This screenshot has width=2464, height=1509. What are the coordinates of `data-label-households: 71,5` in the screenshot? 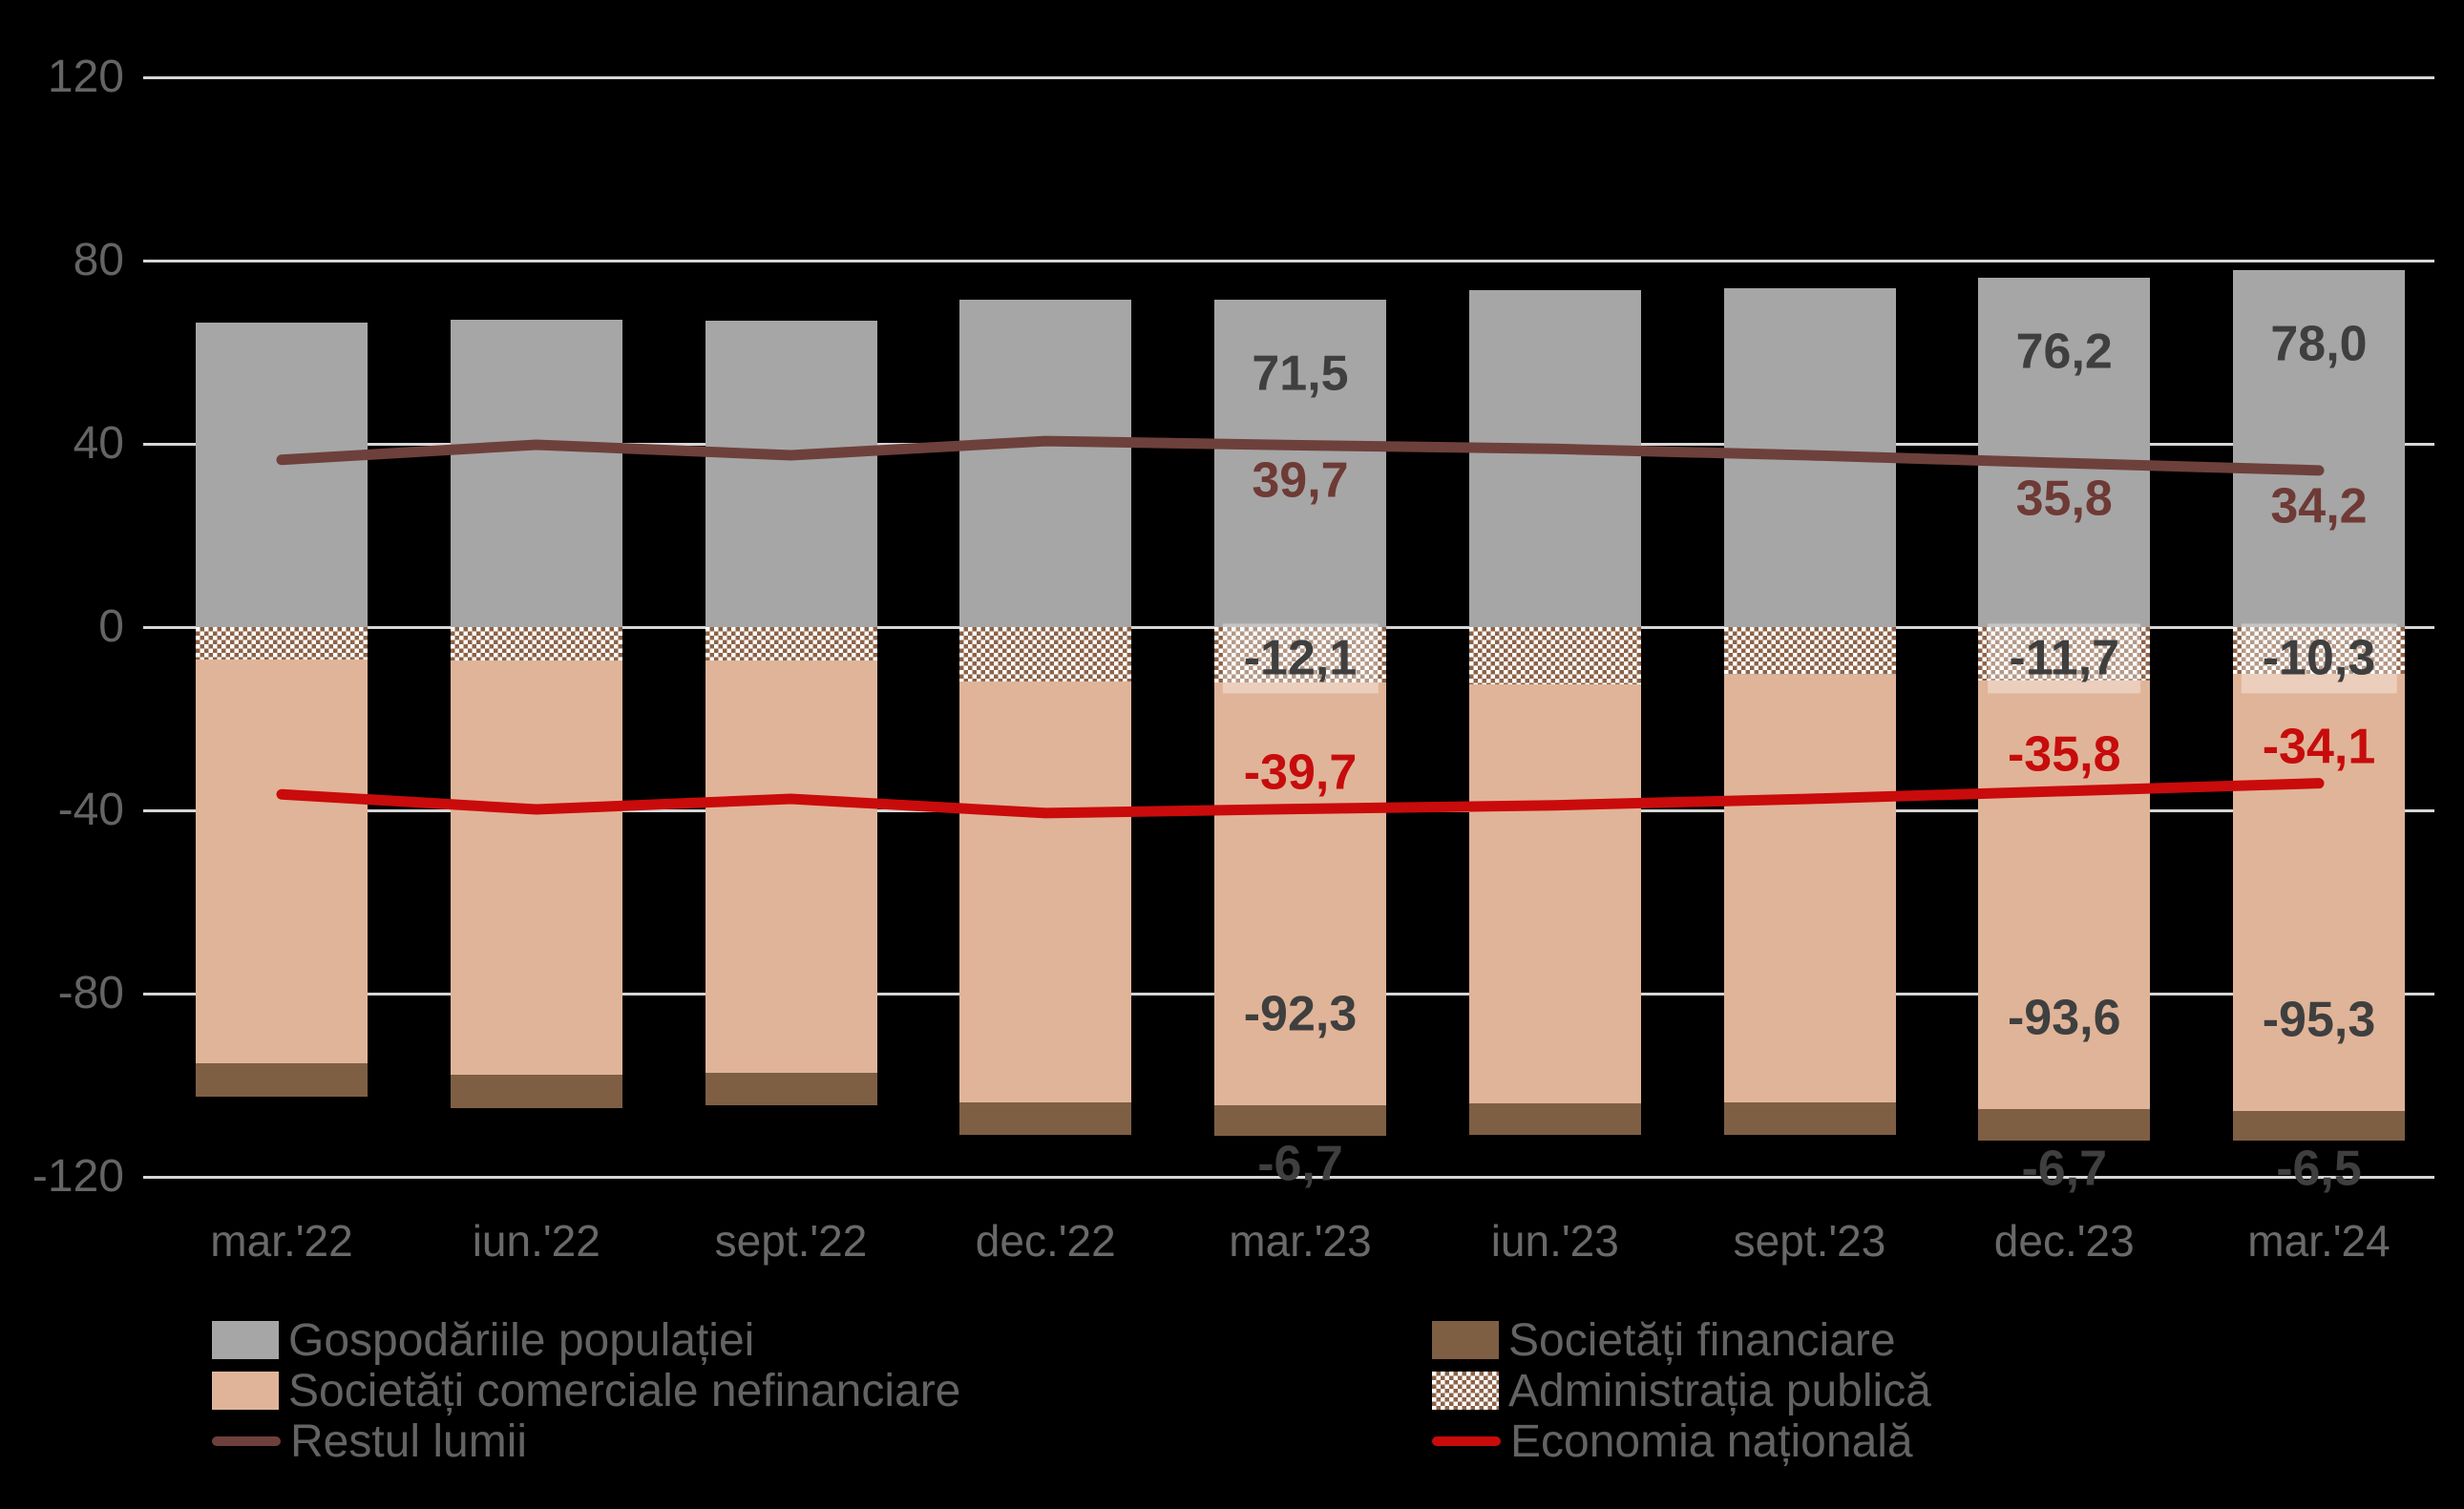 It's located at (1300, 374).